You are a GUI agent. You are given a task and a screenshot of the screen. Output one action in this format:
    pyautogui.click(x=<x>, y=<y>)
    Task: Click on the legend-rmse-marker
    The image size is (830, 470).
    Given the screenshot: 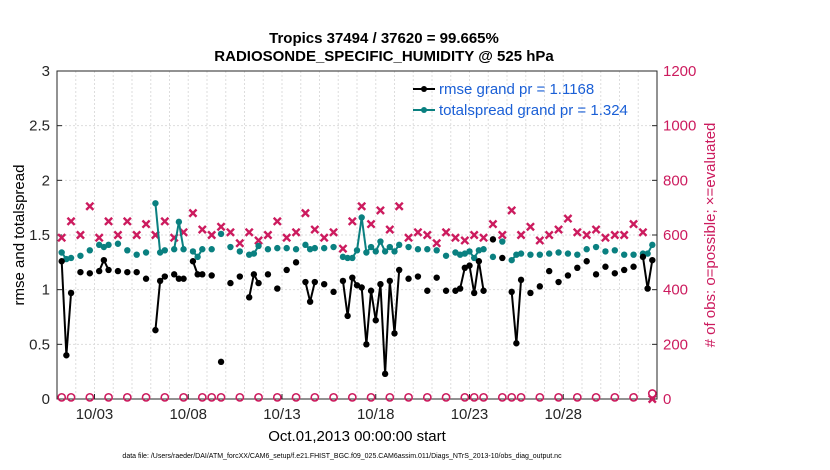 What is the action you would take?
    pyautogui.click(x=424, y=89)
    